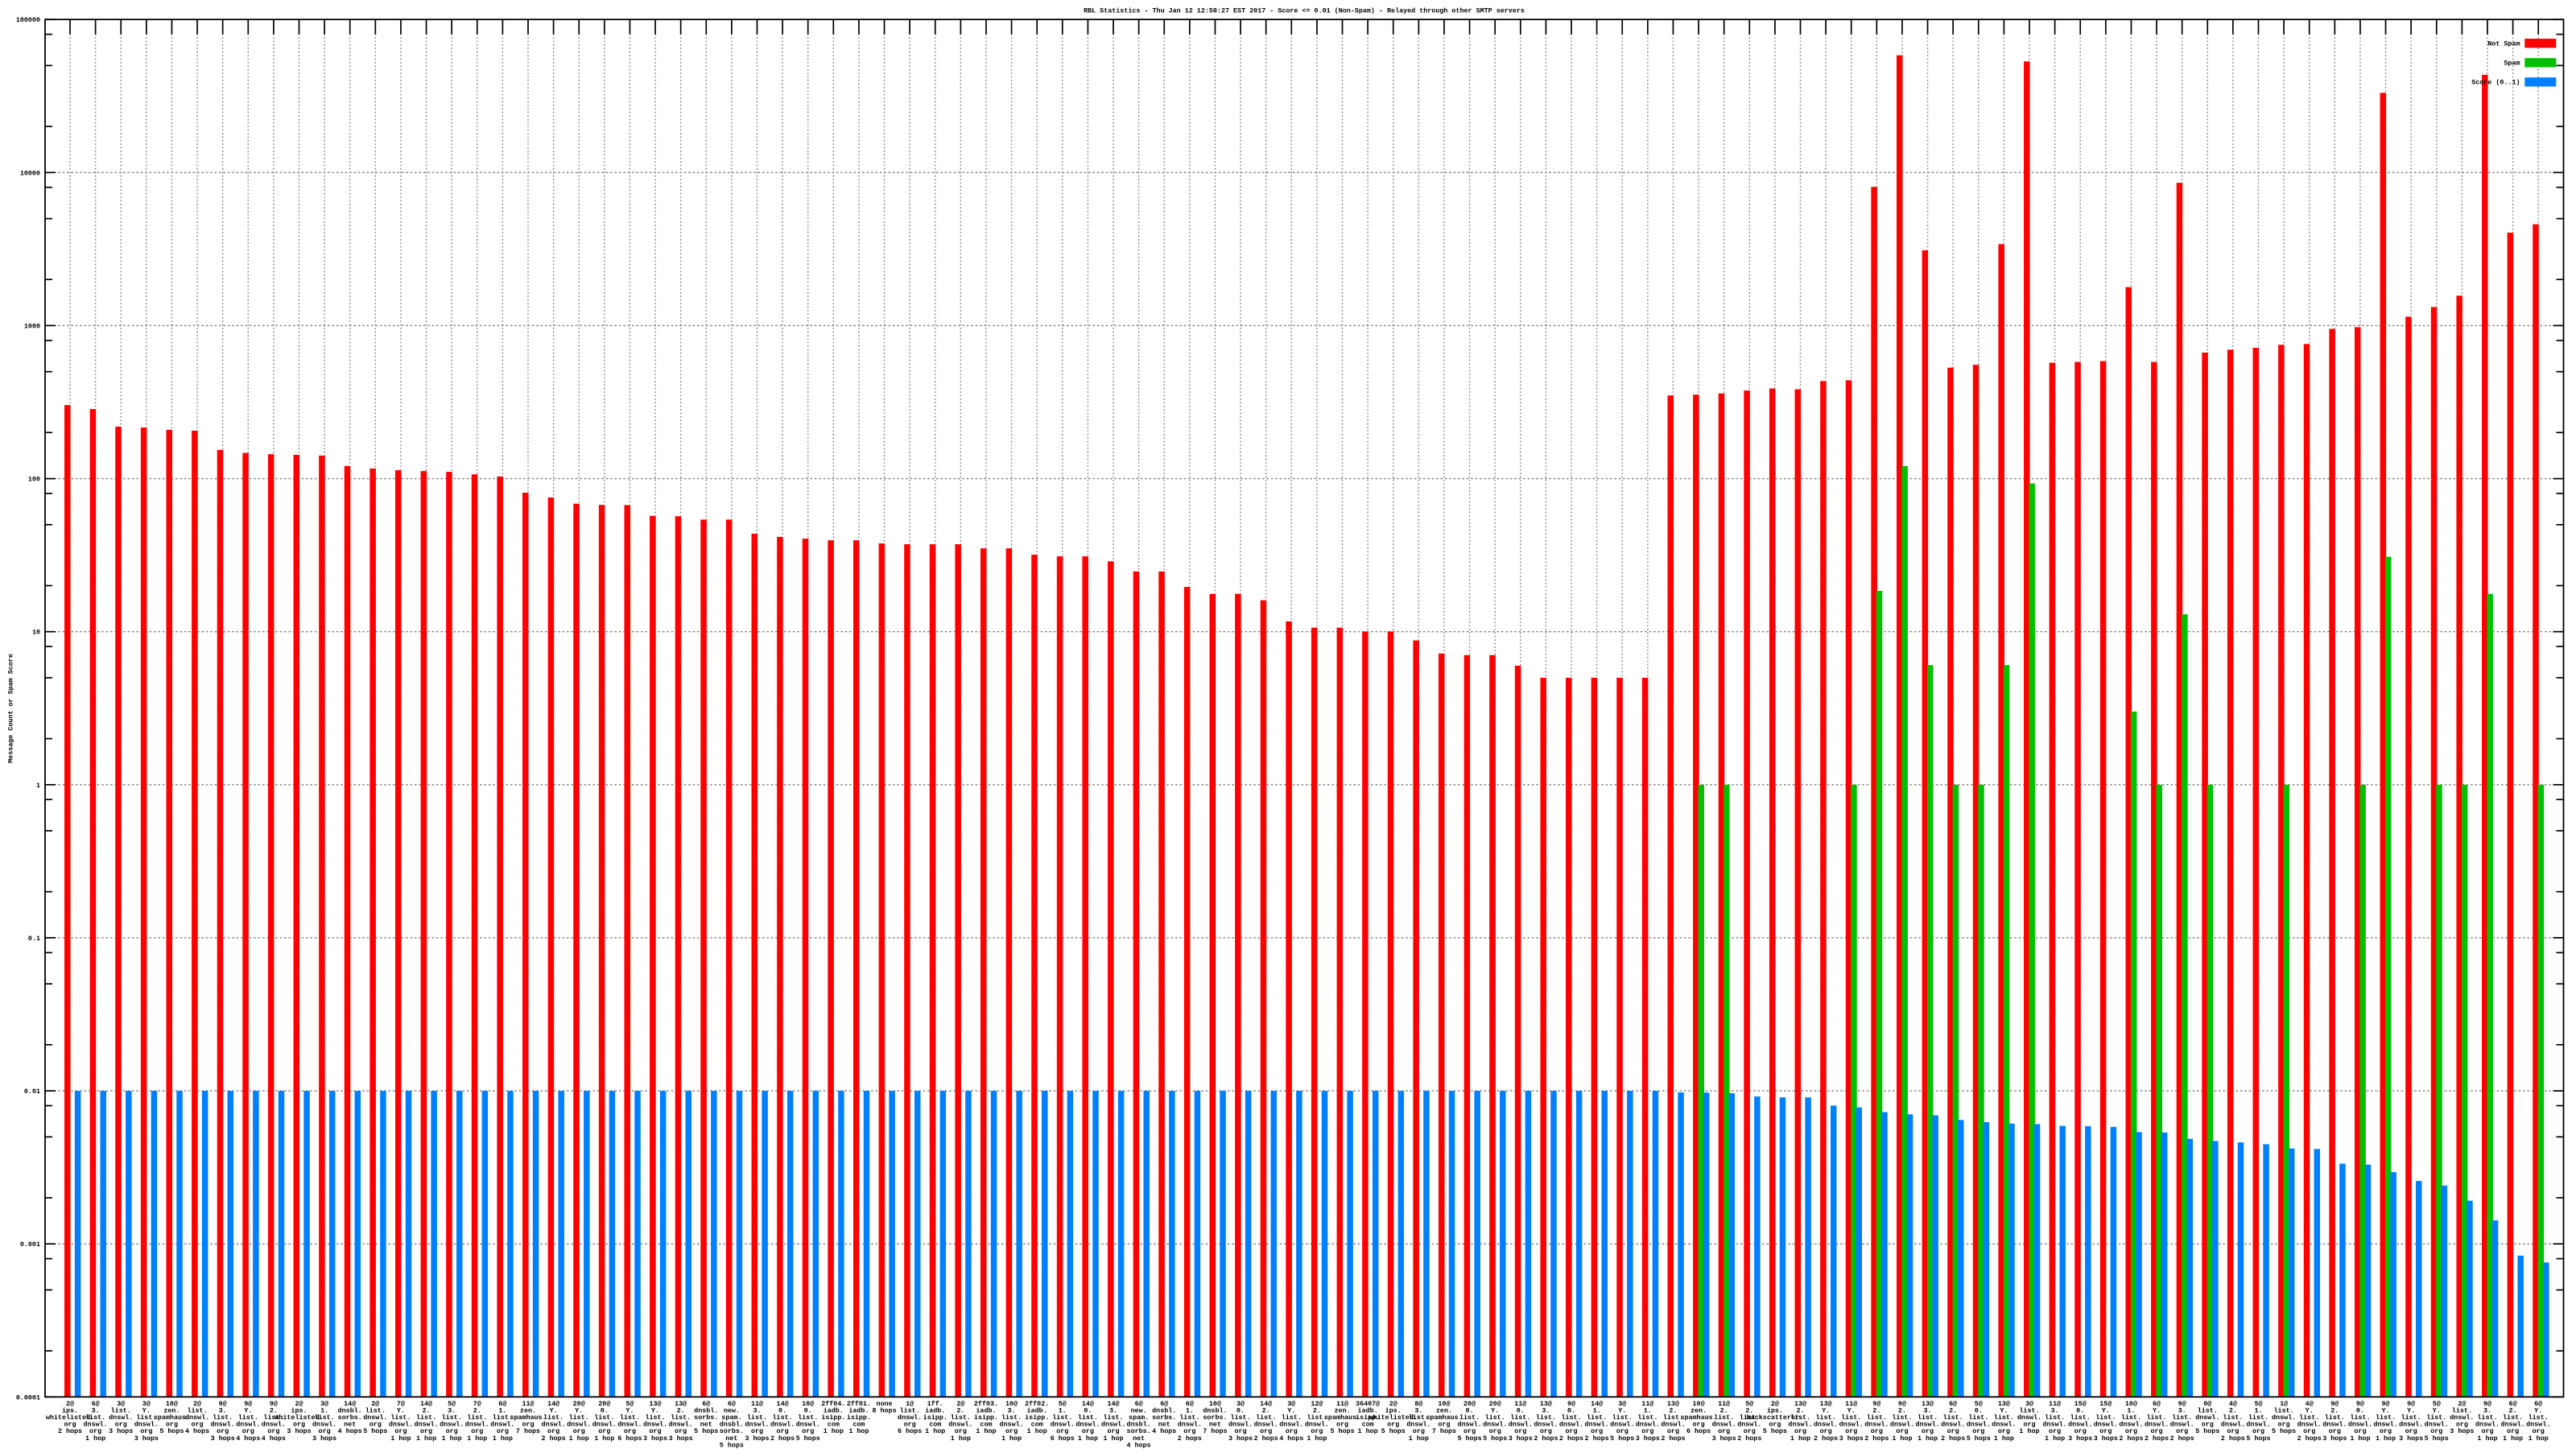 Image resolution: width=2576 pixels, height=1449 pixels. Describe the element at coordinates (910, 1404) in the screenshot. I see `svg-text: 1@` at that location.